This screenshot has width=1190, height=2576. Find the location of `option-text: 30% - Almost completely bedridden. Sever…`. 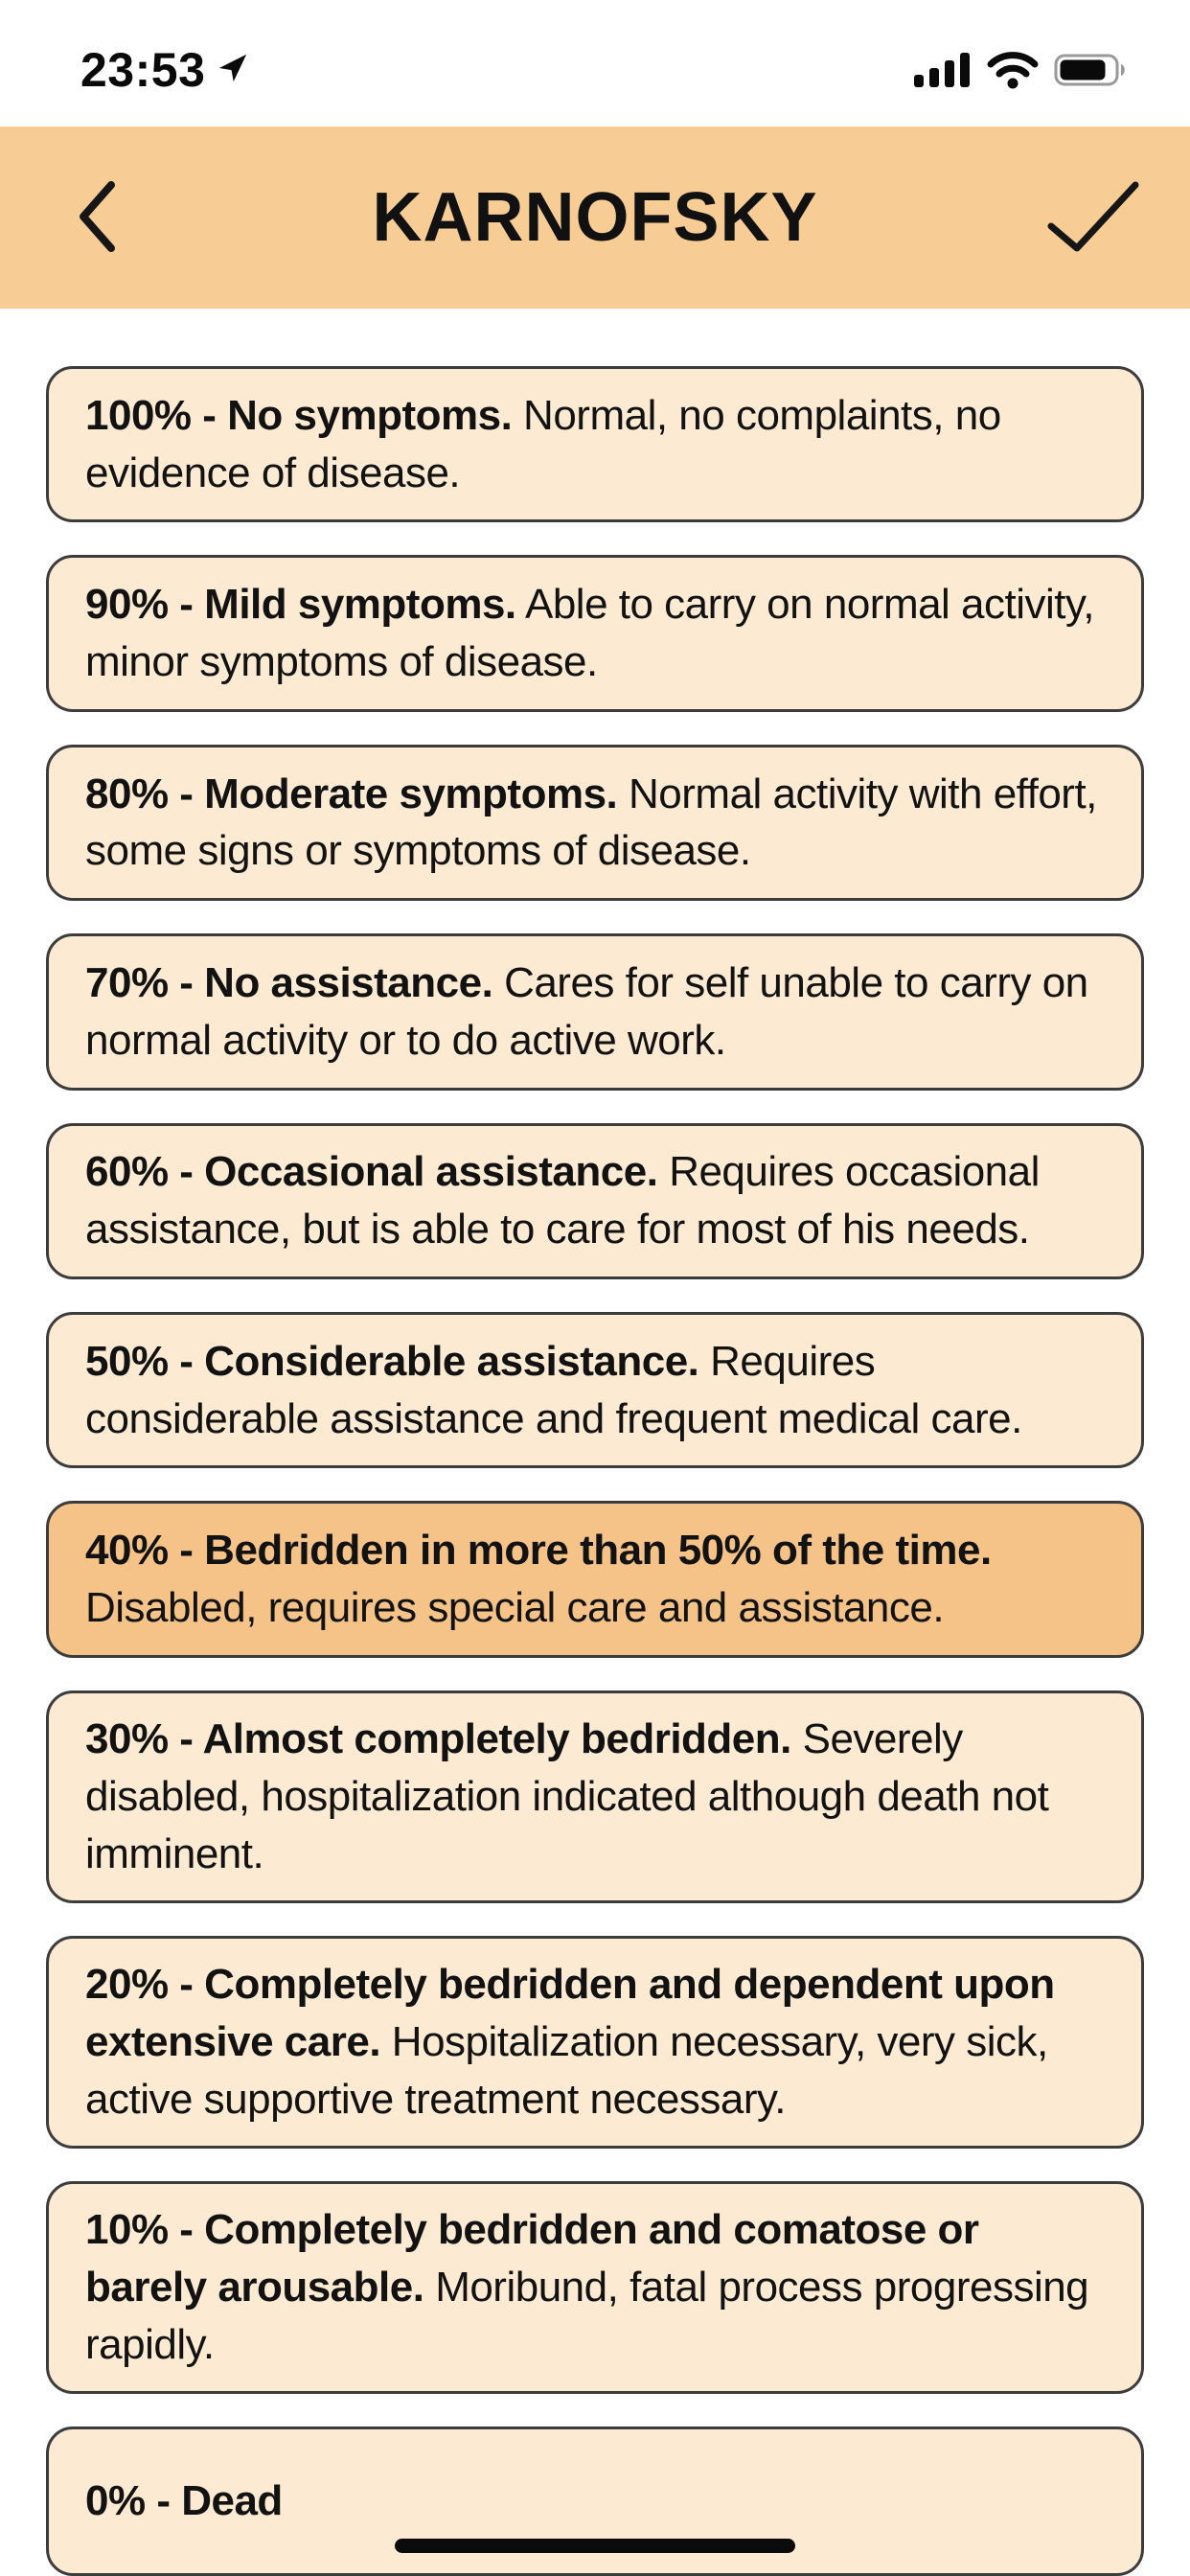

option-text: 30% - Almost completely bedridden. Sever… is located at coordinates (595, 1796).